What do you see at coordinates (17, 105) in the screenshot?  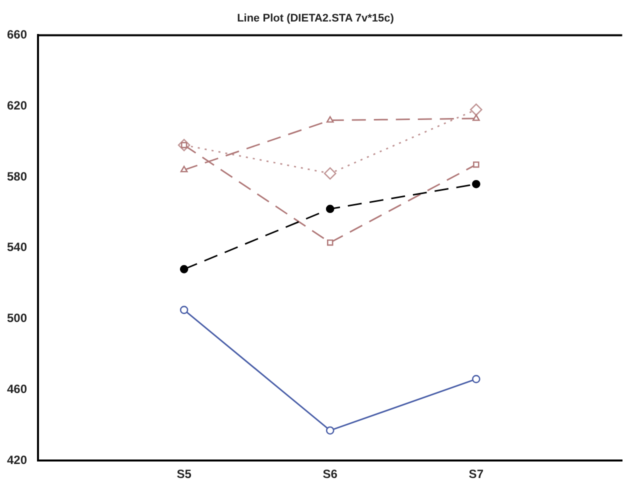 I see `y-tick-label: 620` at bounding box center [17, 105].